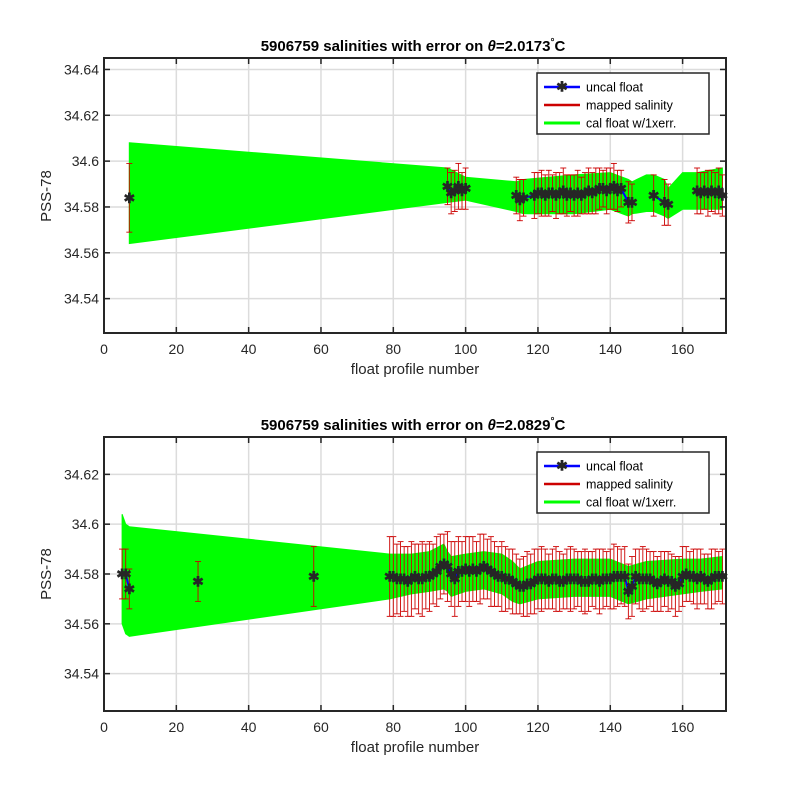  What do you see at coordinates (85, 161) in the screenshot?
I see `y-tick-label: 34.6` at bounding box center [85, 161].